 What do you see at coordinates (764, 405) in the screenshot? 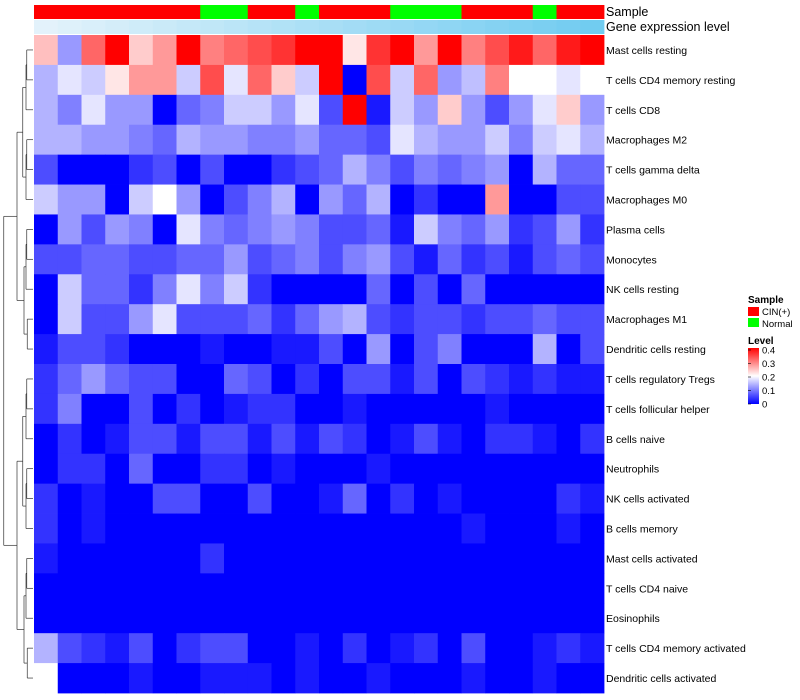
I see `level-tick-label: 0` at bounding box center [764, 405].